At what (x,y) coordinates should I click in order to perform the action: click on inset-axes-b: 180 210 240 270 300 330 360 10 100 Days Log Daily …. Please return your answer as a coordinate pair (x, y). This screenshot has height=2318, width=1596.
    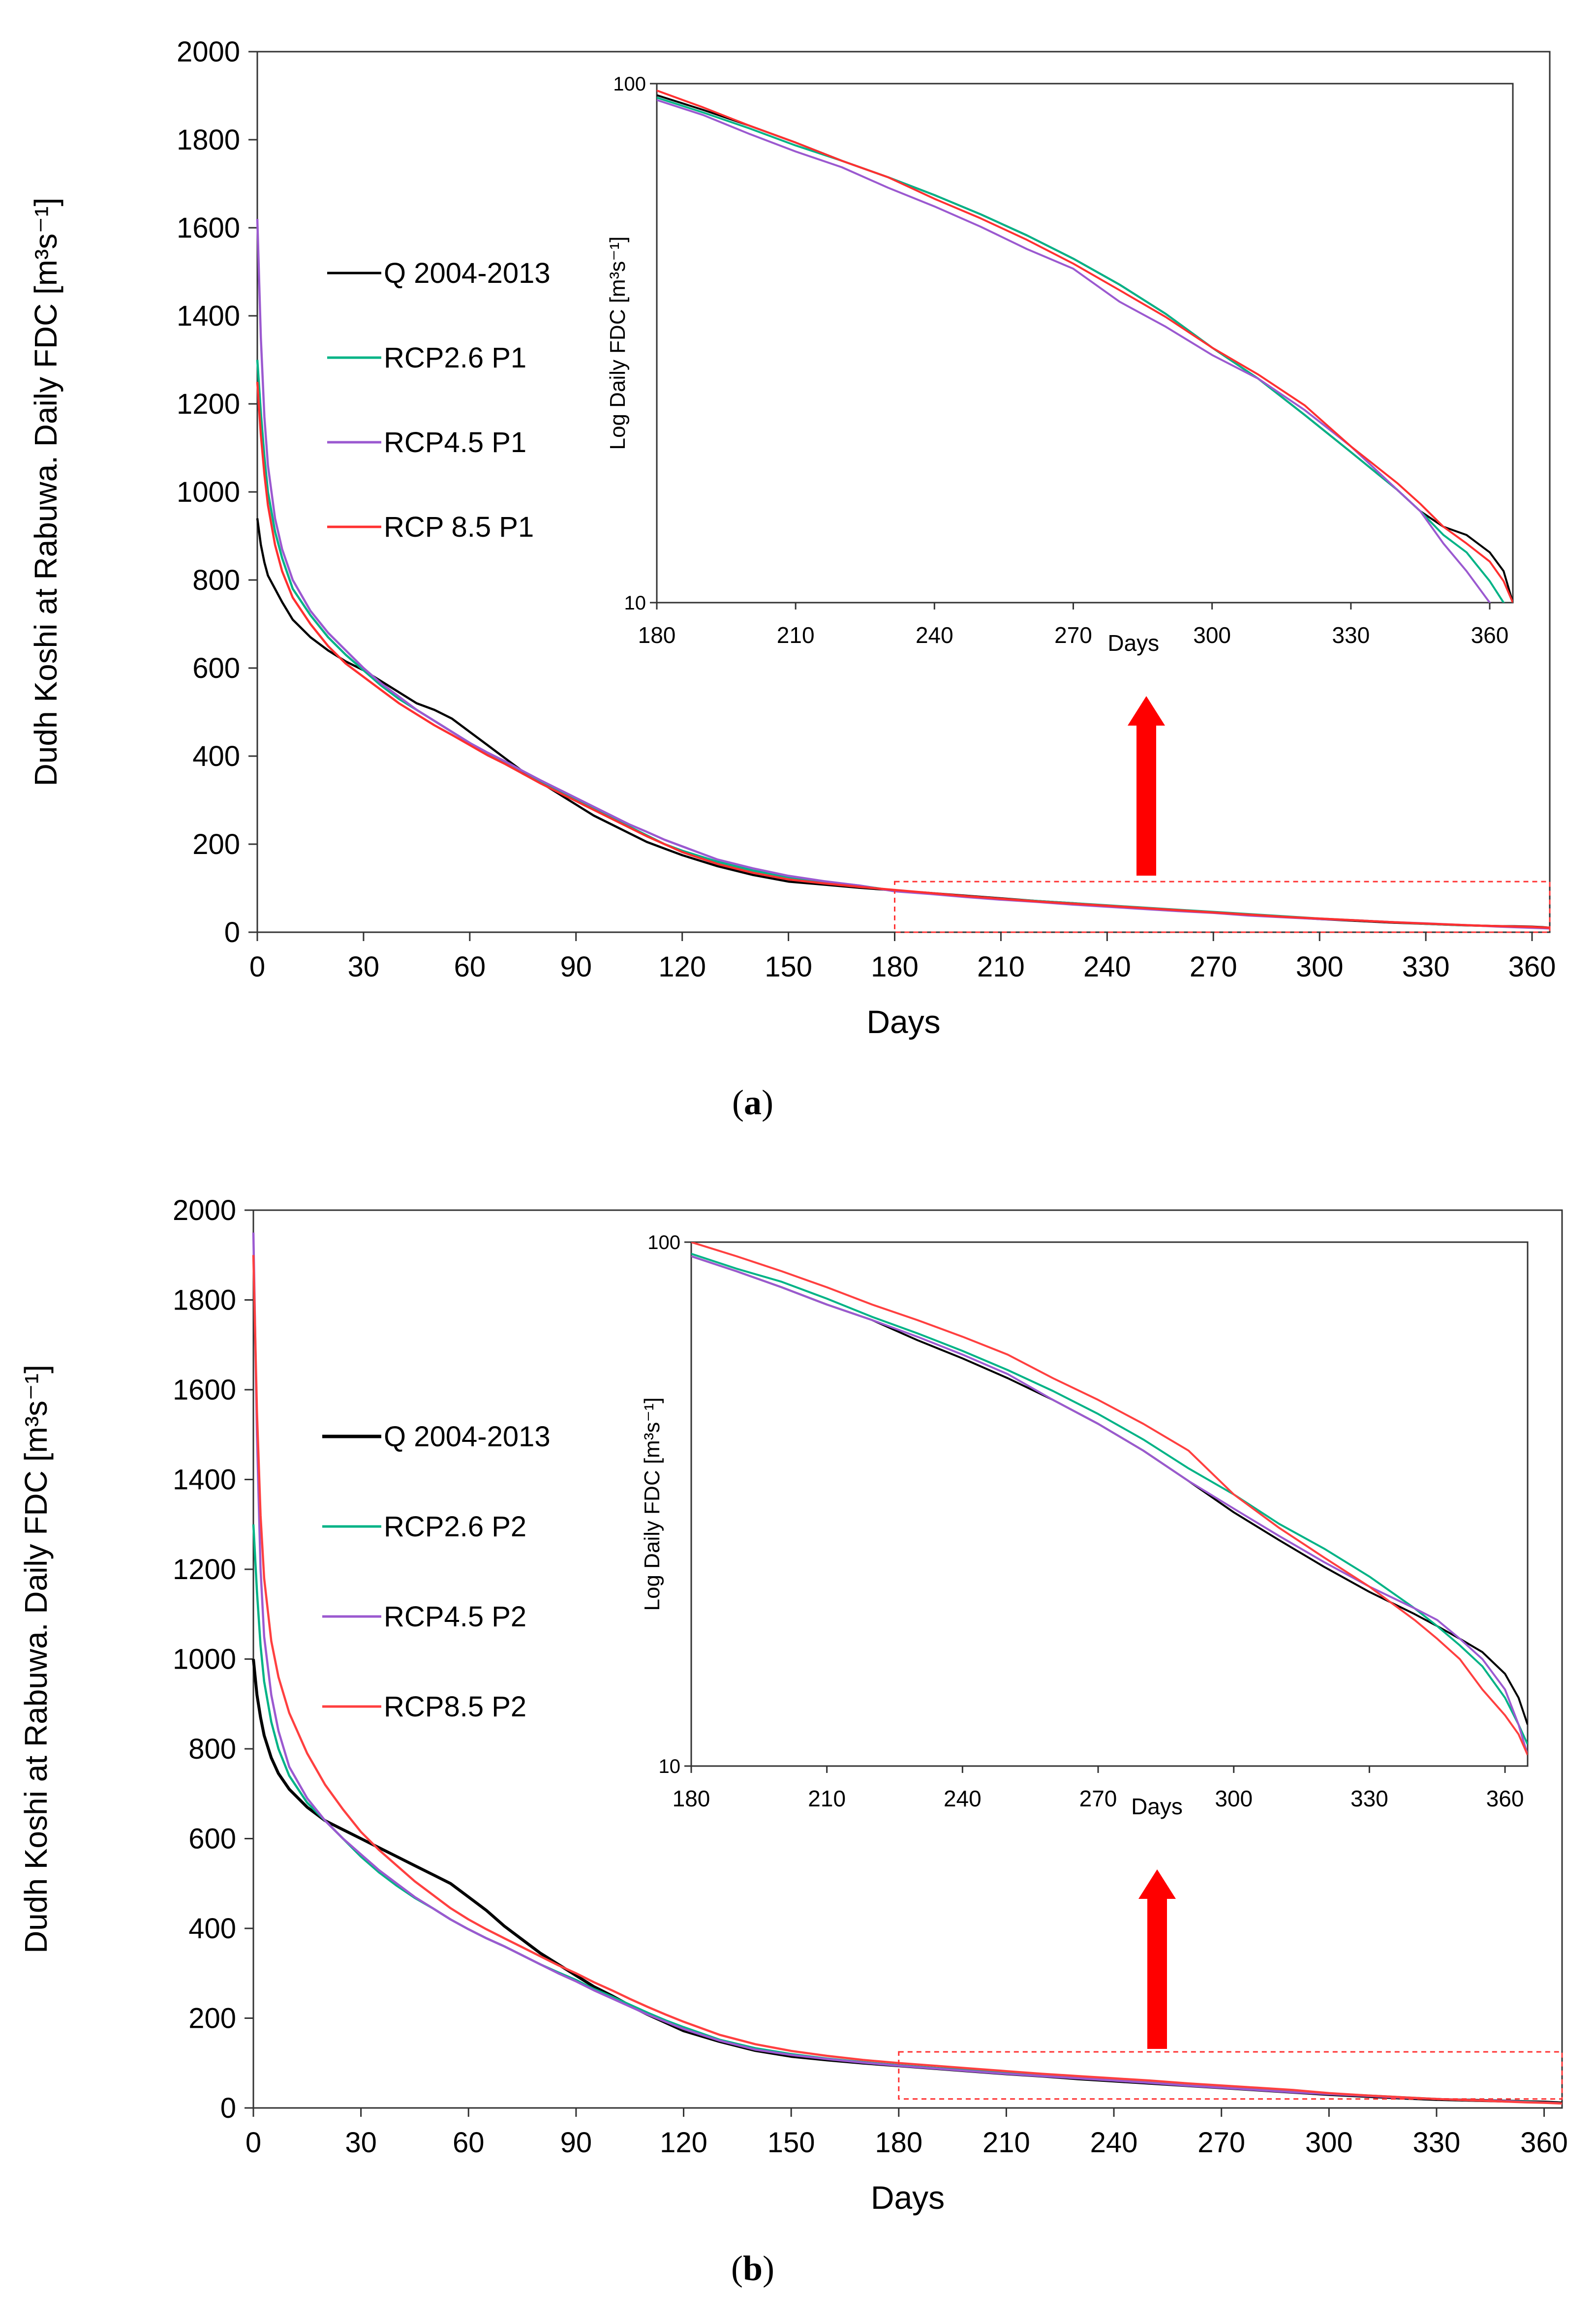
    Looking at the image, I should click on (1084, 1526).